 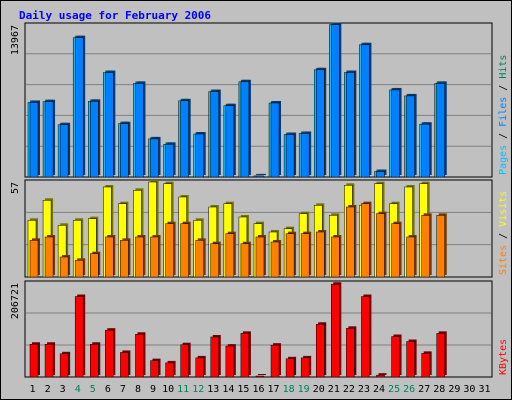 What do you see at coordinates (243, 389) in the screenshot?
I see `day-label: 15` at bounding box center [243, 389].